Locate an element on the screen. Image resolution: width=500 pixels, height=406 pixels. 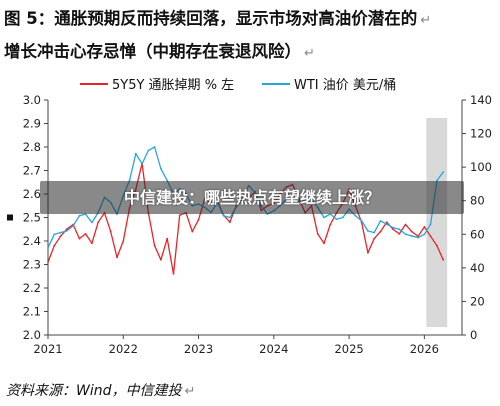
right-tick-label: 60 is located at coordinates (477, 234).